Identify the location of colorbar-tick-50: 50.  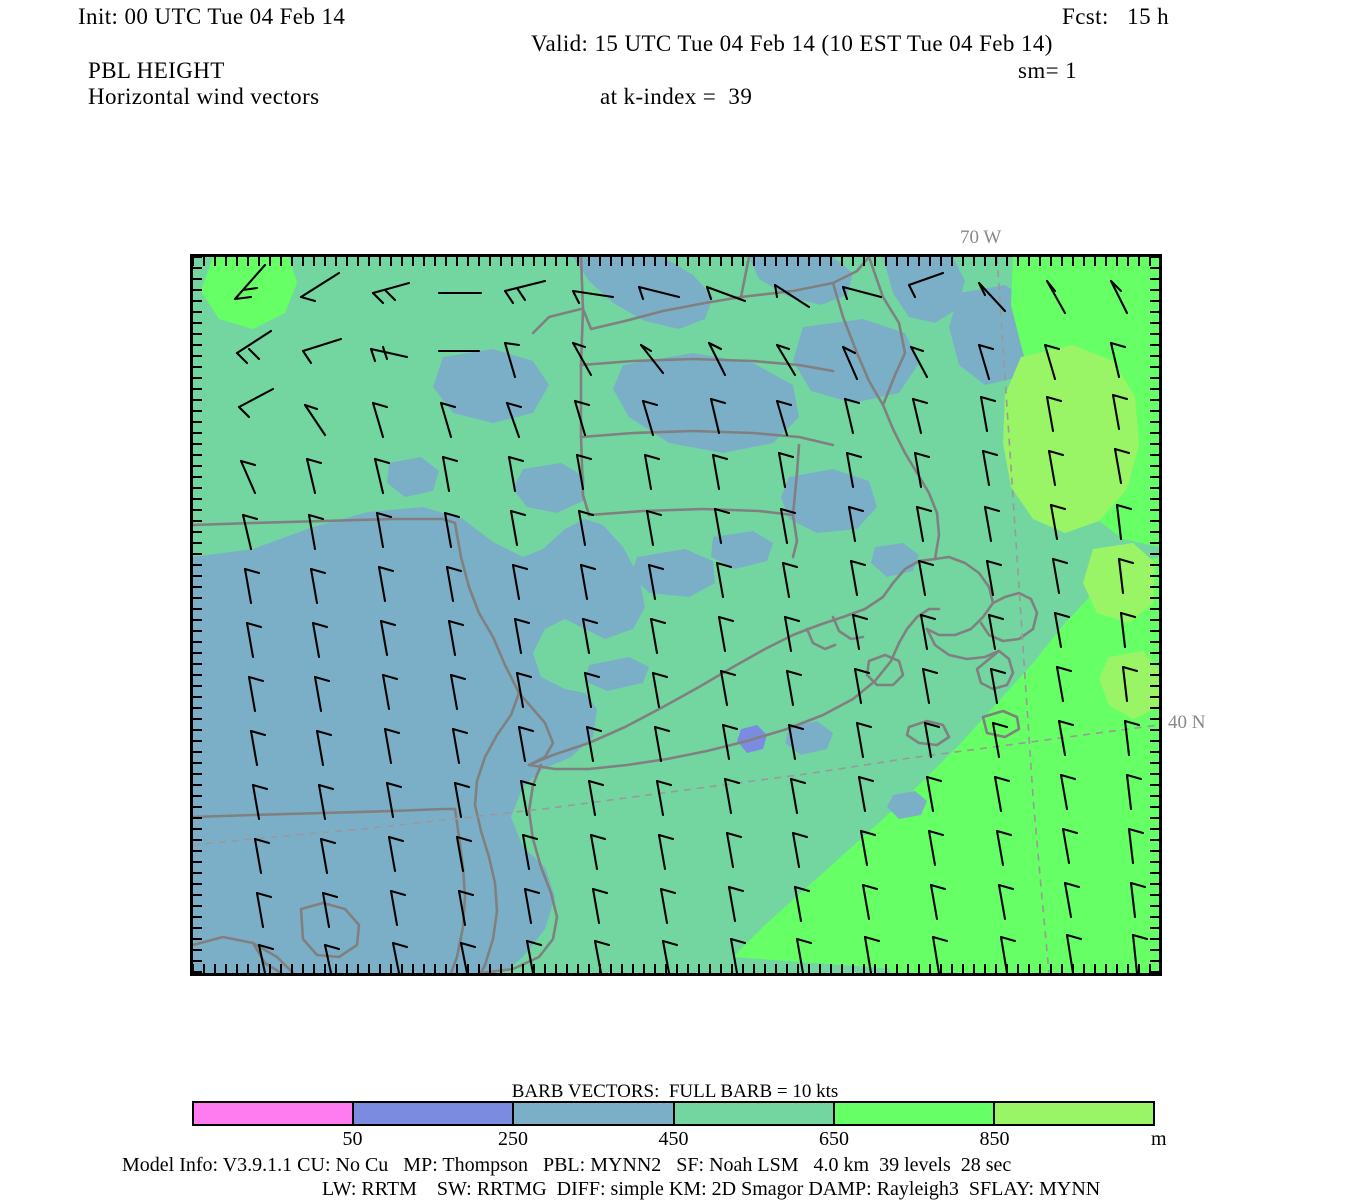
(352, 1139).